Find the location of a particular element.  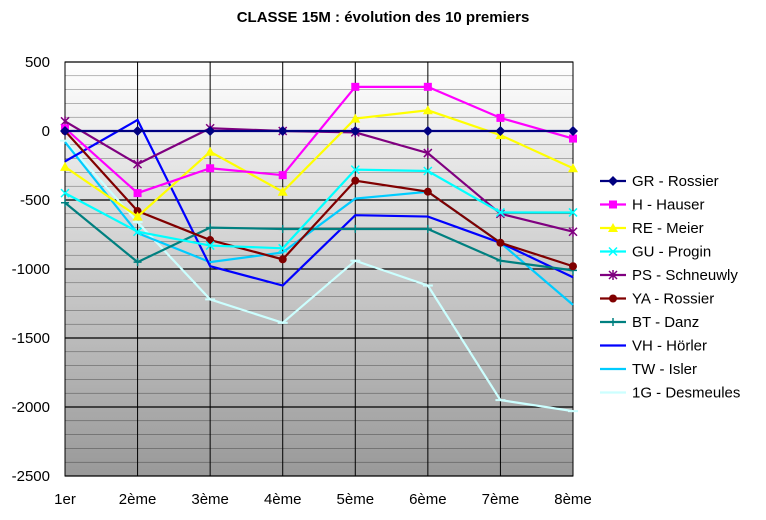

series-gr-rossier is located at coordinates (319, 131).